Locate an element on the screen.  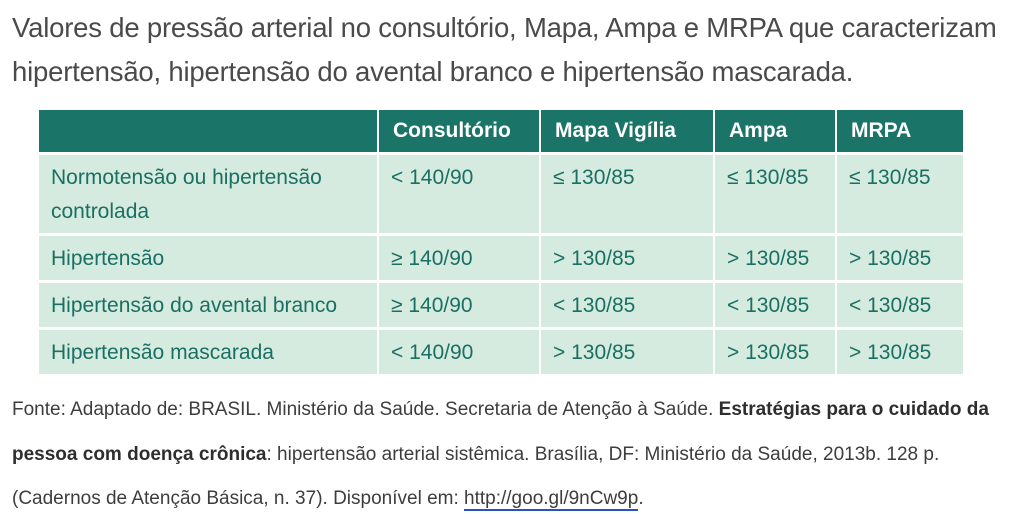
row-label: Hipertensão mascarada is located at coordinates (208, 352).